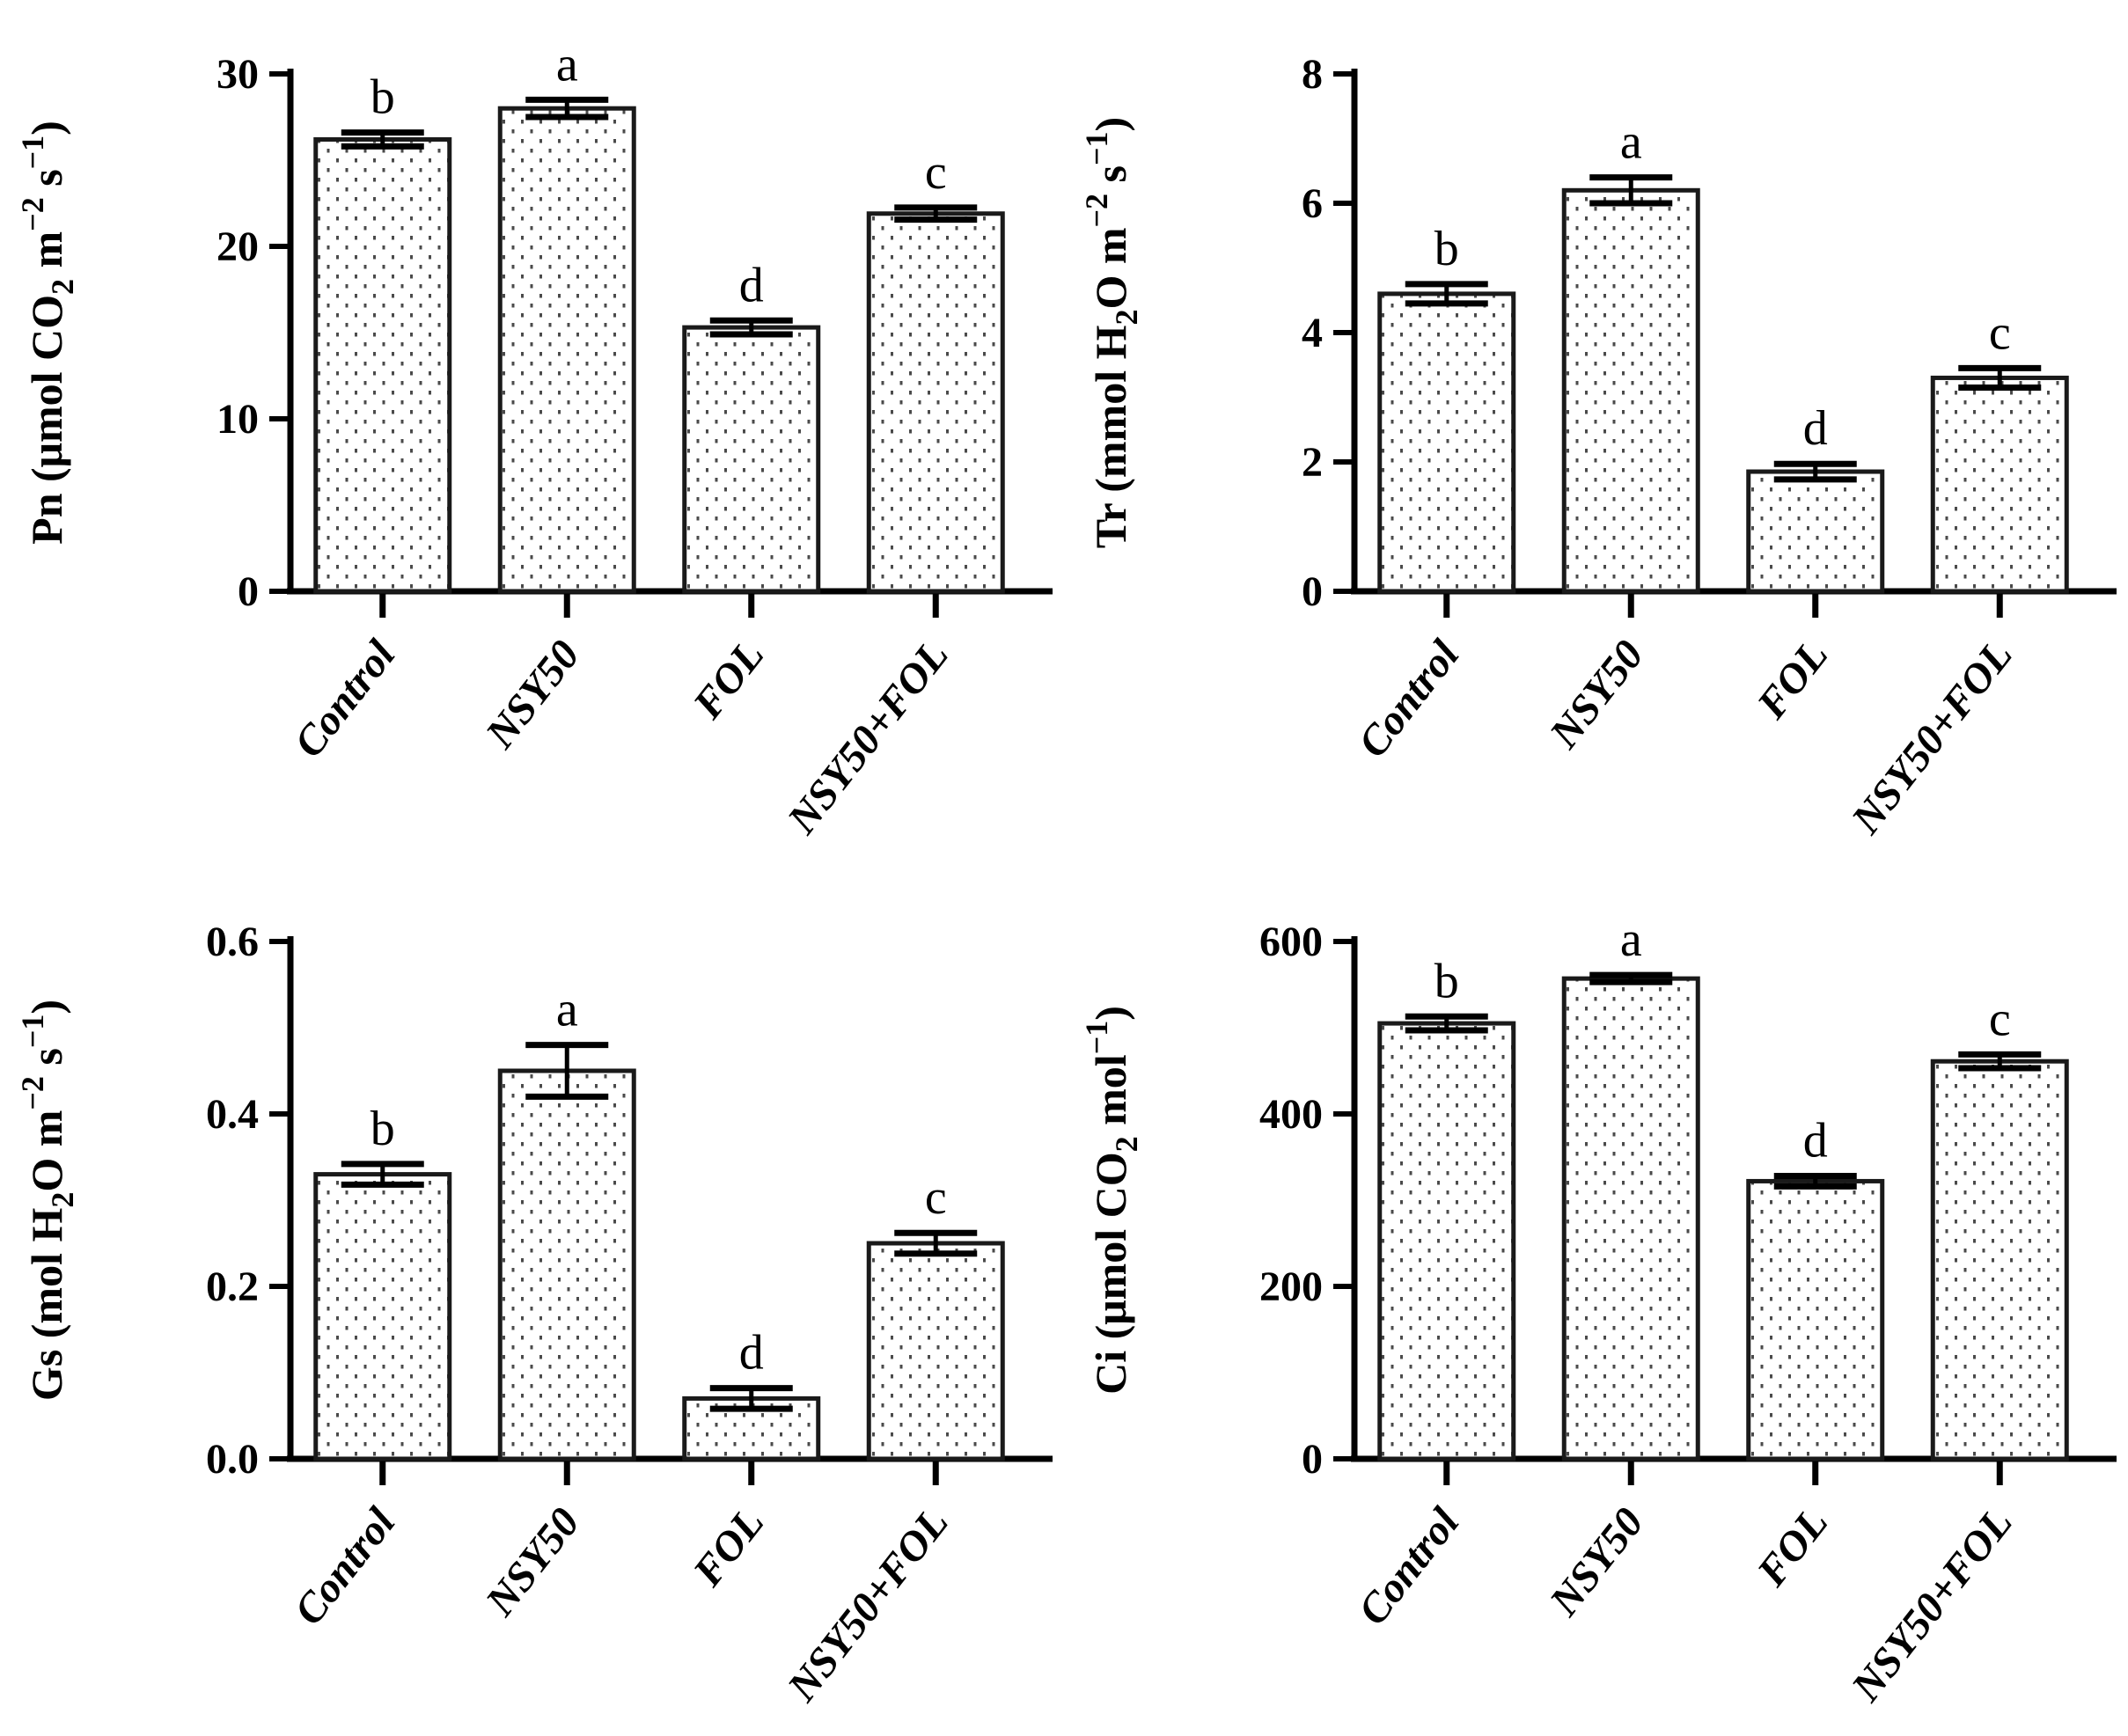 The width and height of the screenshot is (2128, 1736). I want to click on svg-text: 6, so click(1312, 203).